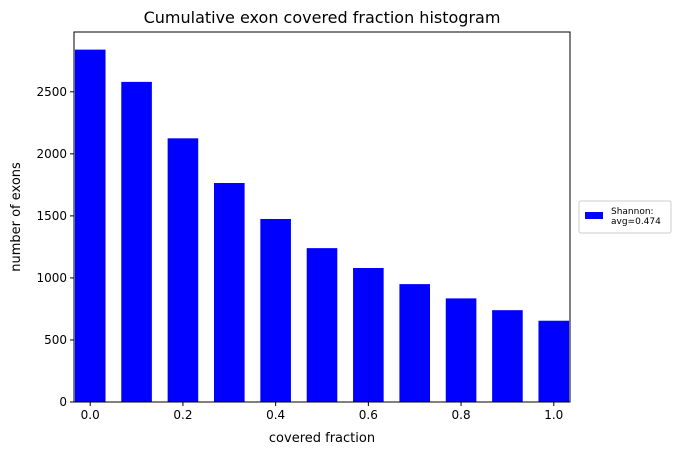 This screenshot has width=681, height=455. Describe the element at coordinates (553, 415) in the screenshot. I see `x-tick-label: 1.0` at that location.